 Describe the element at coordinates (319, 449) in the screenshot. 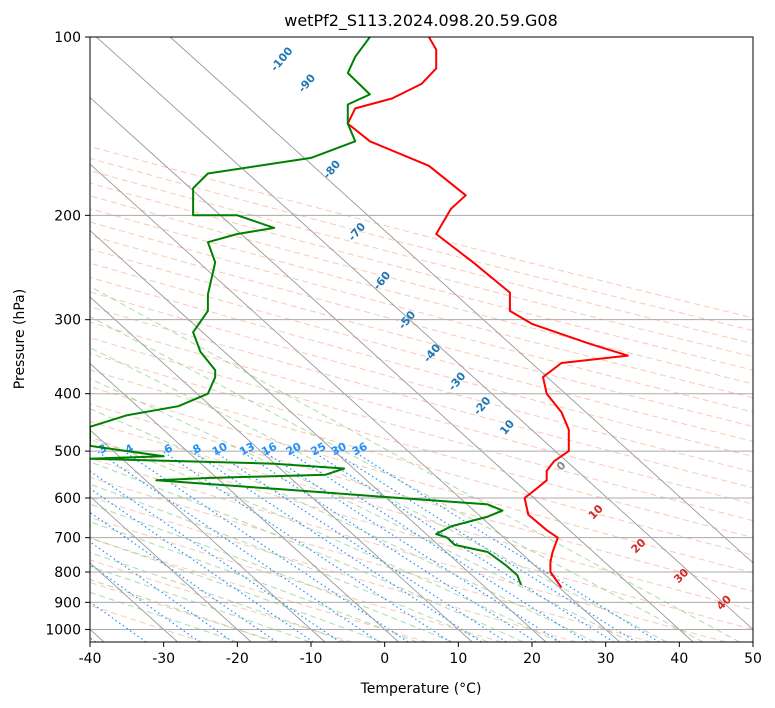

I see `mixing-ratio-label: 25` at that location.